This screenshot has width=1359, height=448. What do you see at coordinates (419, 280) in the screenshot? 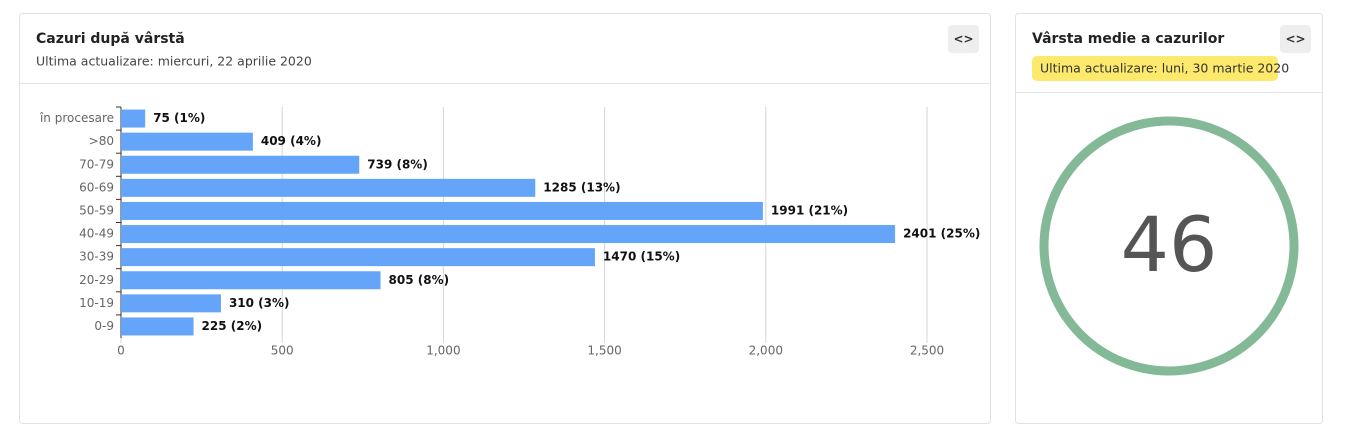
I see `data-label: 805 (8%)` at bounding box center [419, 280].